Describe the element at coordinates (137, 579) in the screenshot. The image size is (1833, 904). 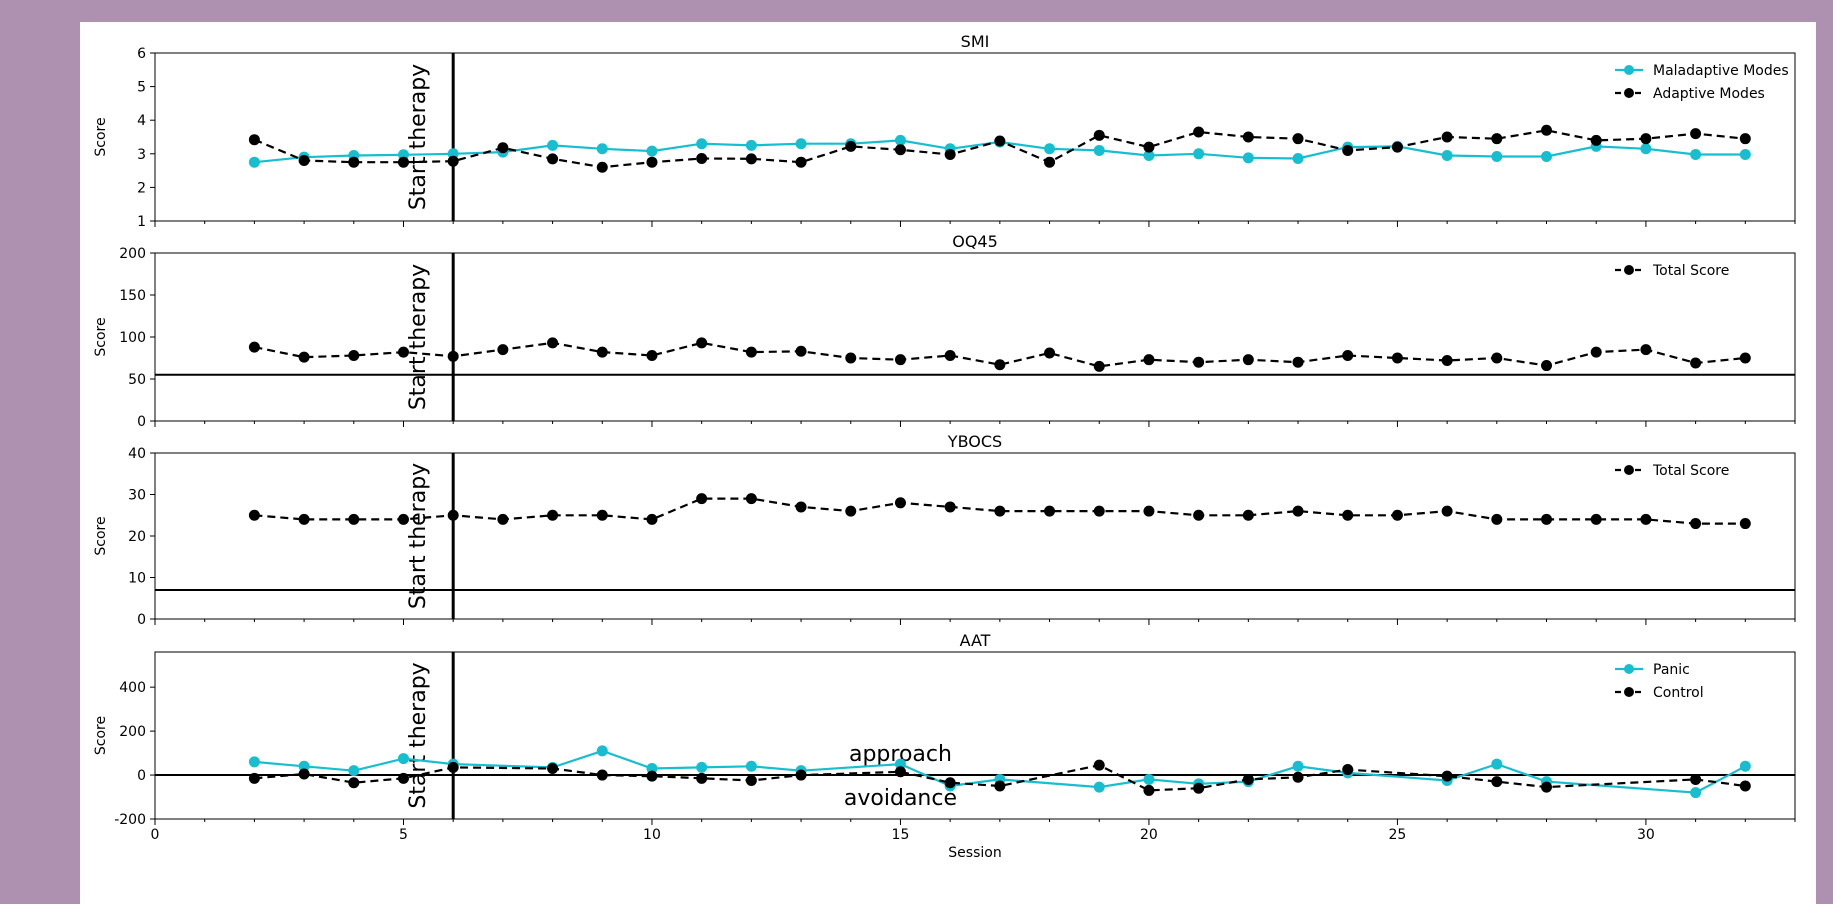
I see `y-tick-label: 10` at that location.